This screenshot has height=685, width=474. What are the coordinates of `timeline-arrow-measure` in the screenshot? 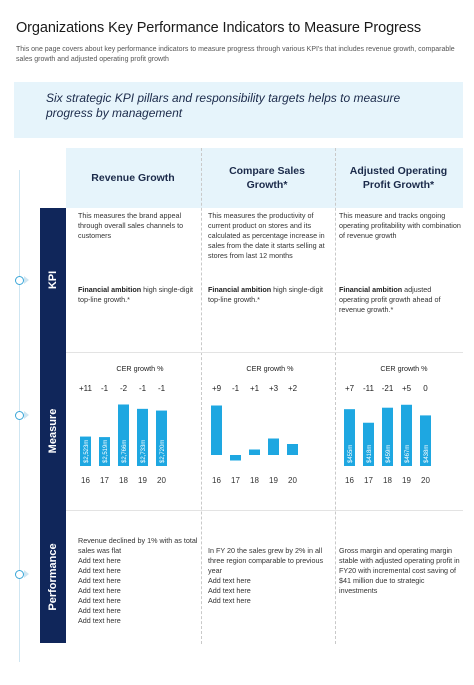 It's located at (26, 415).